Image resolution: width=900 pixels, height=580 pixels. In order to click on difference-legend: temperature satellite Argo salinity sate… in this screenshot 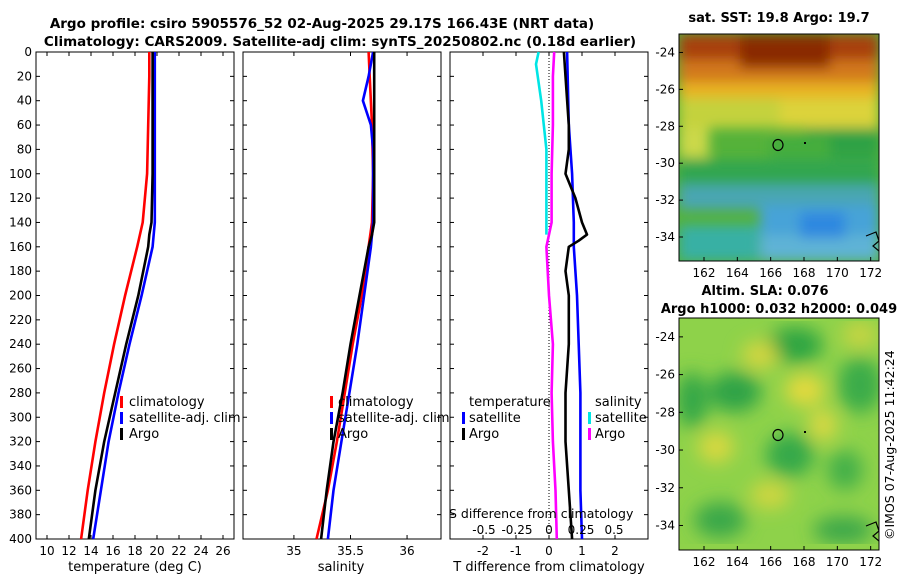, I will do `click(554, 418)`.